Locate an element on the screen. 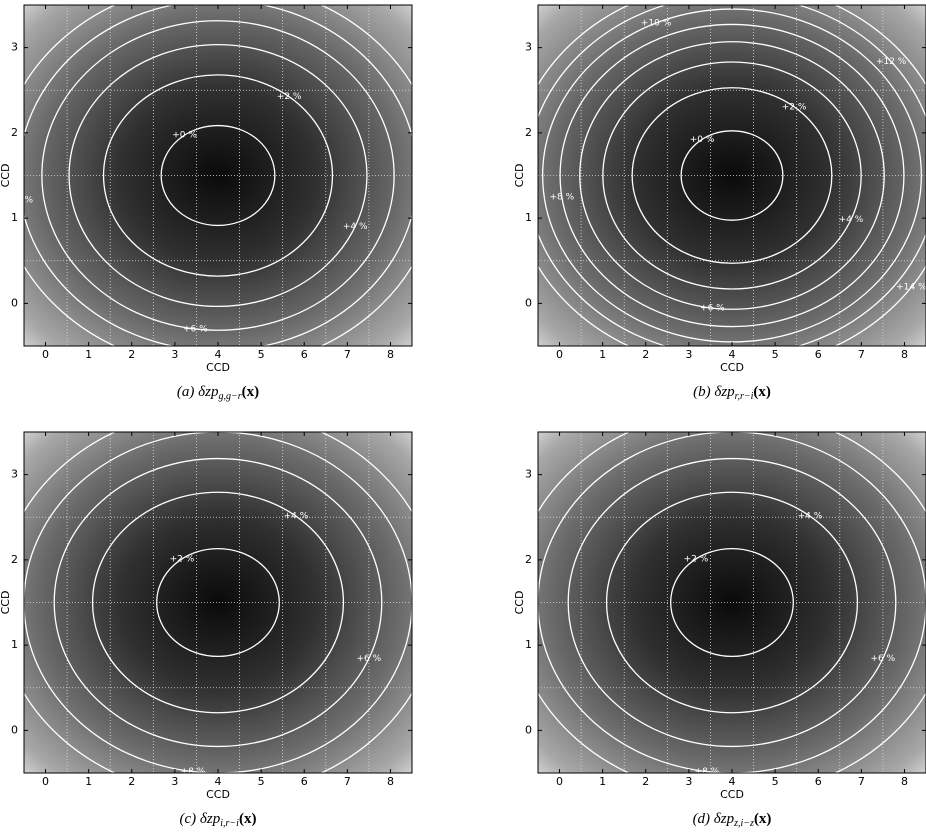 This screenshot has width=926, height=836. caption-subscript: z,i−z is located at coordinates (743, 823).